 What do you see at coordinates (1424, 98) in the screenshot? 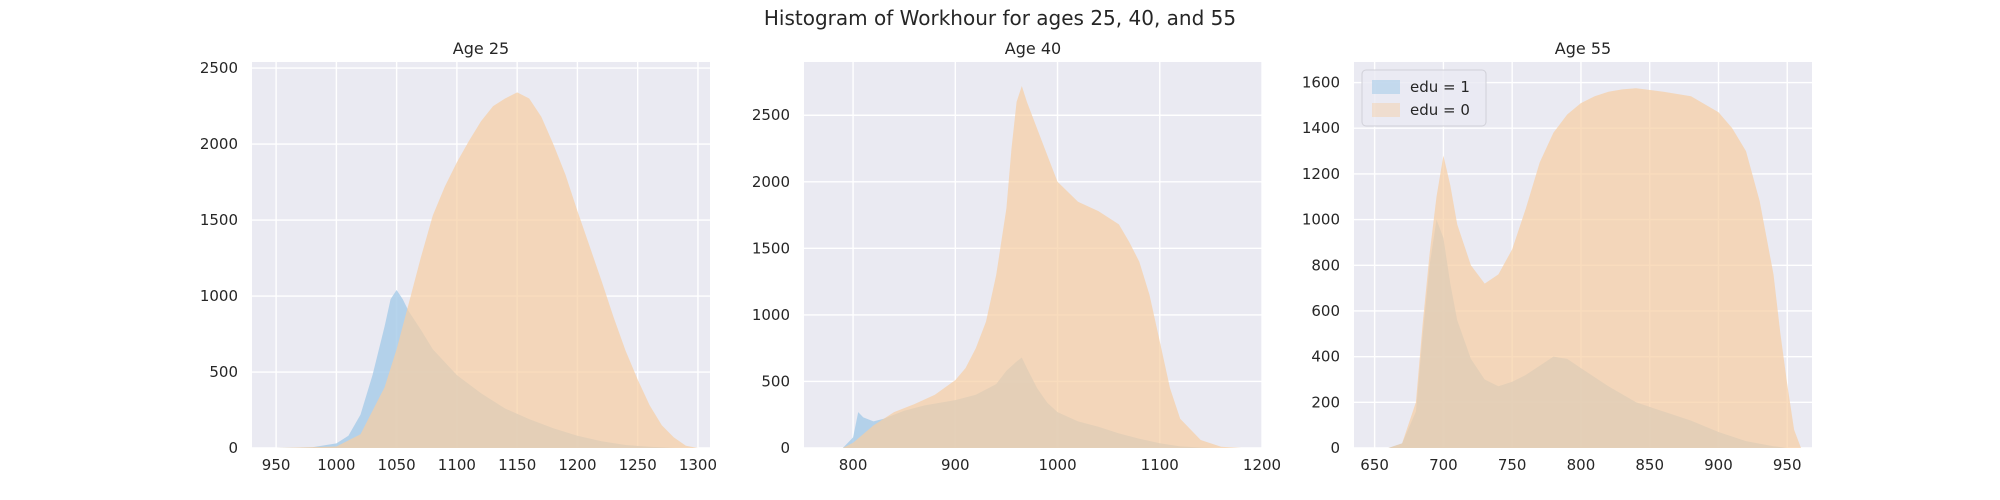
I see `legend: edu = 1 edu = 0` at bounding box center [1424, 98].